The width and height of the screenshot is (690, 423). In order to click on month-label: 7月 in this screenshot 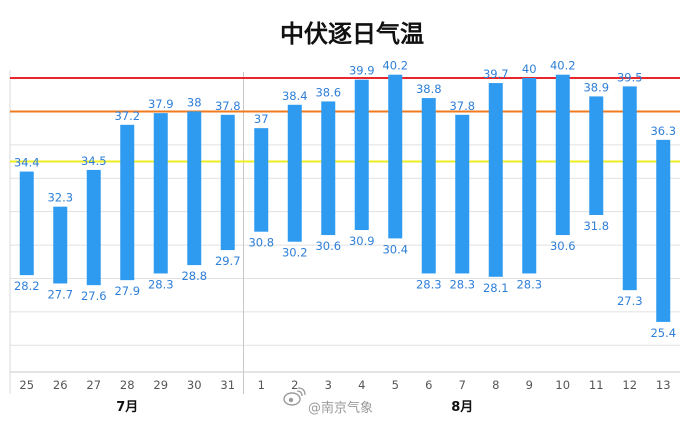, I will do `click(127, 407)`.